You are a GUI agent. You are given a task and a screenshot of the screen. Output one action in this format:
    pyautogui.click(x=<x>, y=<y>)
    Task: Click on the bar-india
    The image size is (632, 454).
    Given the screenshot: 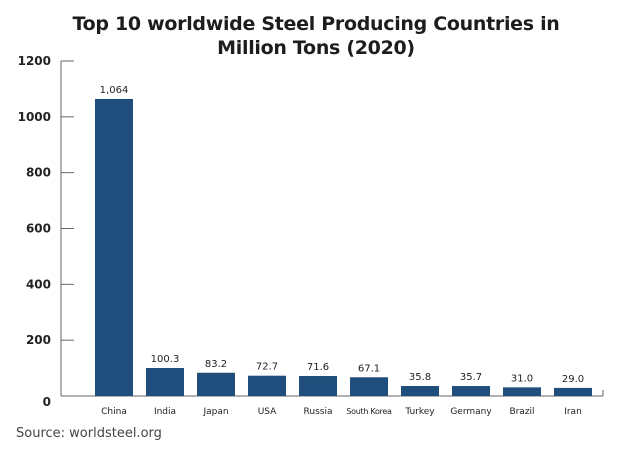 What is the action you would take?
    pyautogui.click(x=165, y=381)
    